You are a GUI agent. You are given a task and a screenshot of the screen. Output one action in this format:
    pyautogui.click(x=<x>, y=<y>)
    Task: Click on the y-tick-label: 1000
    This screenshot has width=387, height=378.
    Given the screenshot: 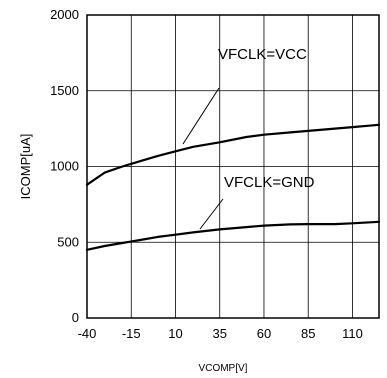 What is the action you would take?
    pyautogui.click(x=64, y=166)
    